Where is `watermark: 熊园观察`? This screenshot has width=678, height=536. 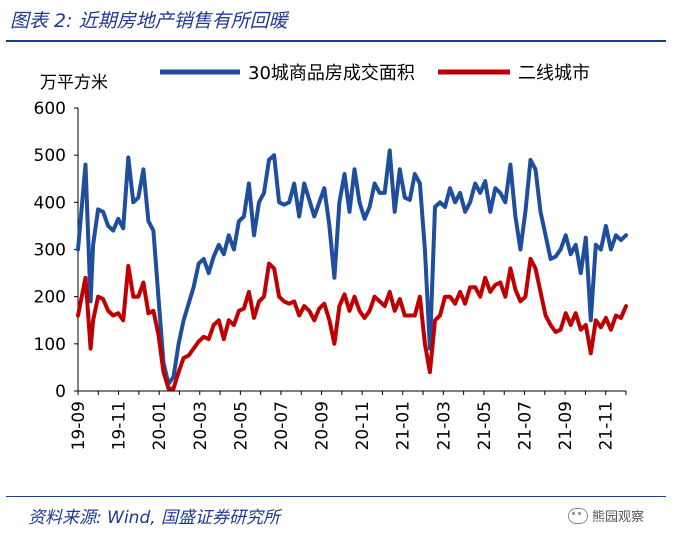 watermark: 熊园观察 is located at coordinates (606, 515).